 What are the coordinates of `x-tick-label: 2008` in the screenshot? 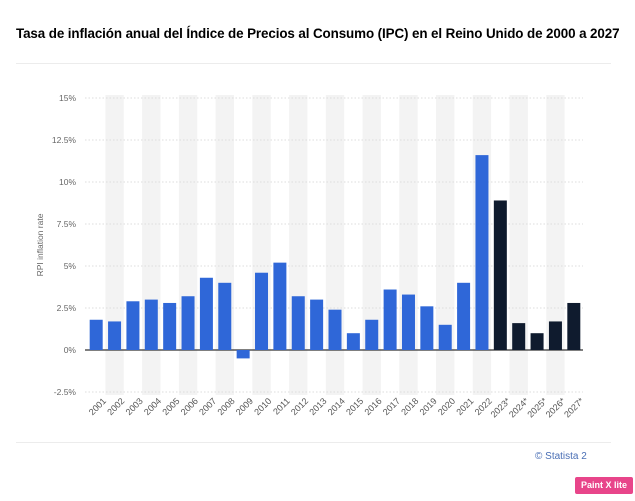 It's located at (225, 406).